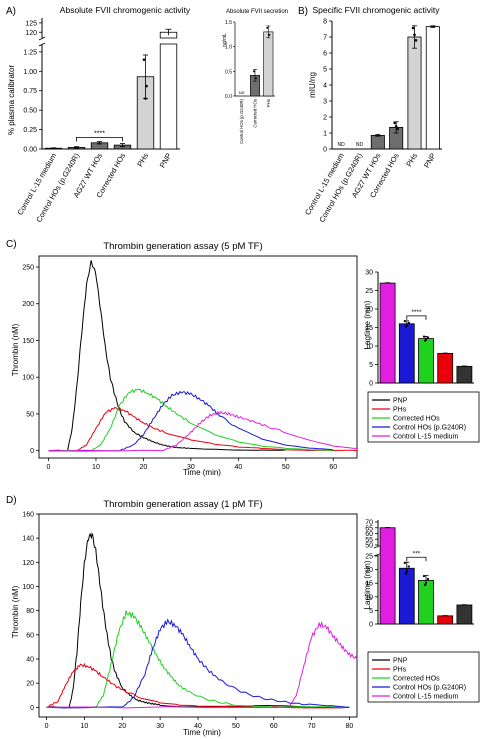 This screenshot has width=482, height=739. I want to click on panel-d-inset-ylabel: Lagtime (min), so click(367, 584).